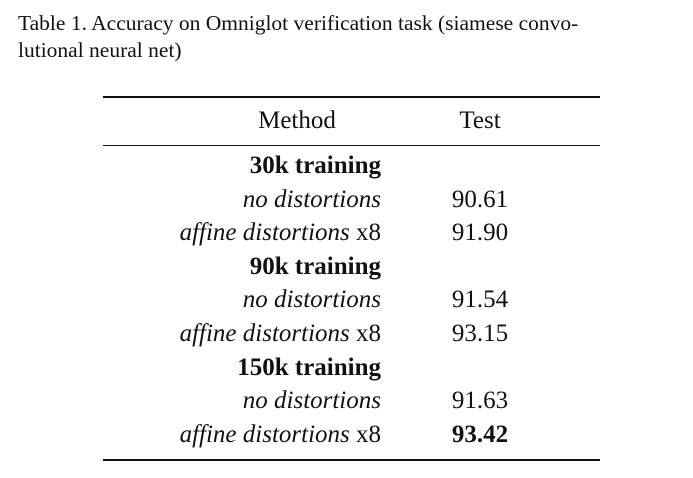 The image size is (693, 478). I want to click on group-row-30k: 30k training, so click(351, 166).